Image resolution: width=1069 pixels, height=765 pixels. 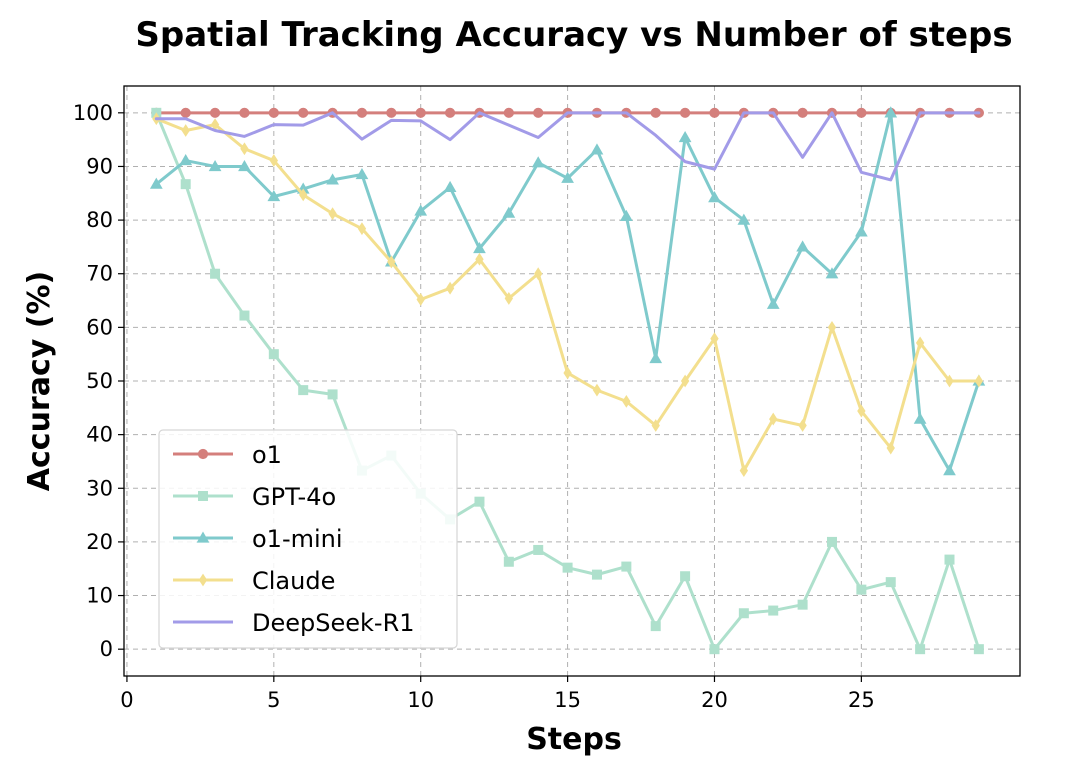 What do you see at coordinates (99, 542) in the screenshot?
I see `y-tick-label-20: 20` at bounding box center [99, 542].